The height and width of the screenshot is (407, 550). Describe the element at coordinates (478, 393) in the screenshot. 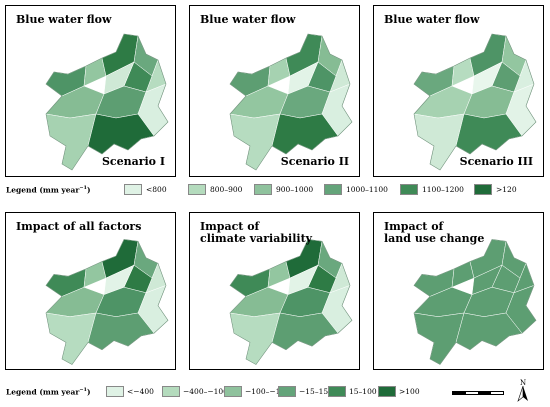

I see `scale-bar` at that location.